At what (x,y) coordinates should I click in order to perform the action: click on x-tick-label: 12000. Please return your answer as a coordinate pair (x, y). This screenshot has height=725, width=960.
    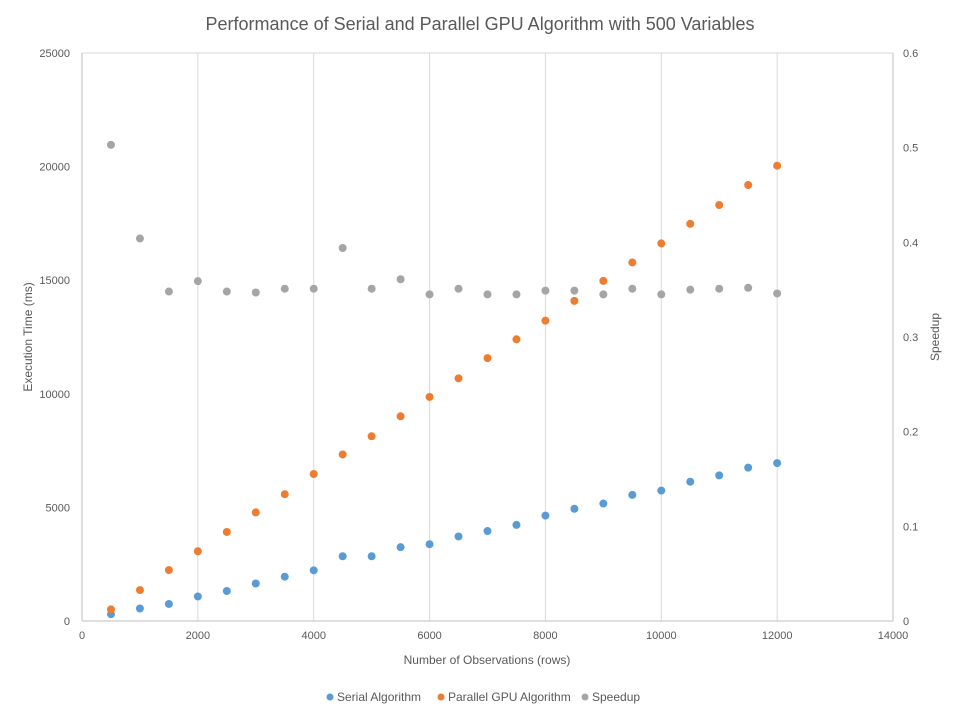
    Looking at the image, I should click on (777, 636).